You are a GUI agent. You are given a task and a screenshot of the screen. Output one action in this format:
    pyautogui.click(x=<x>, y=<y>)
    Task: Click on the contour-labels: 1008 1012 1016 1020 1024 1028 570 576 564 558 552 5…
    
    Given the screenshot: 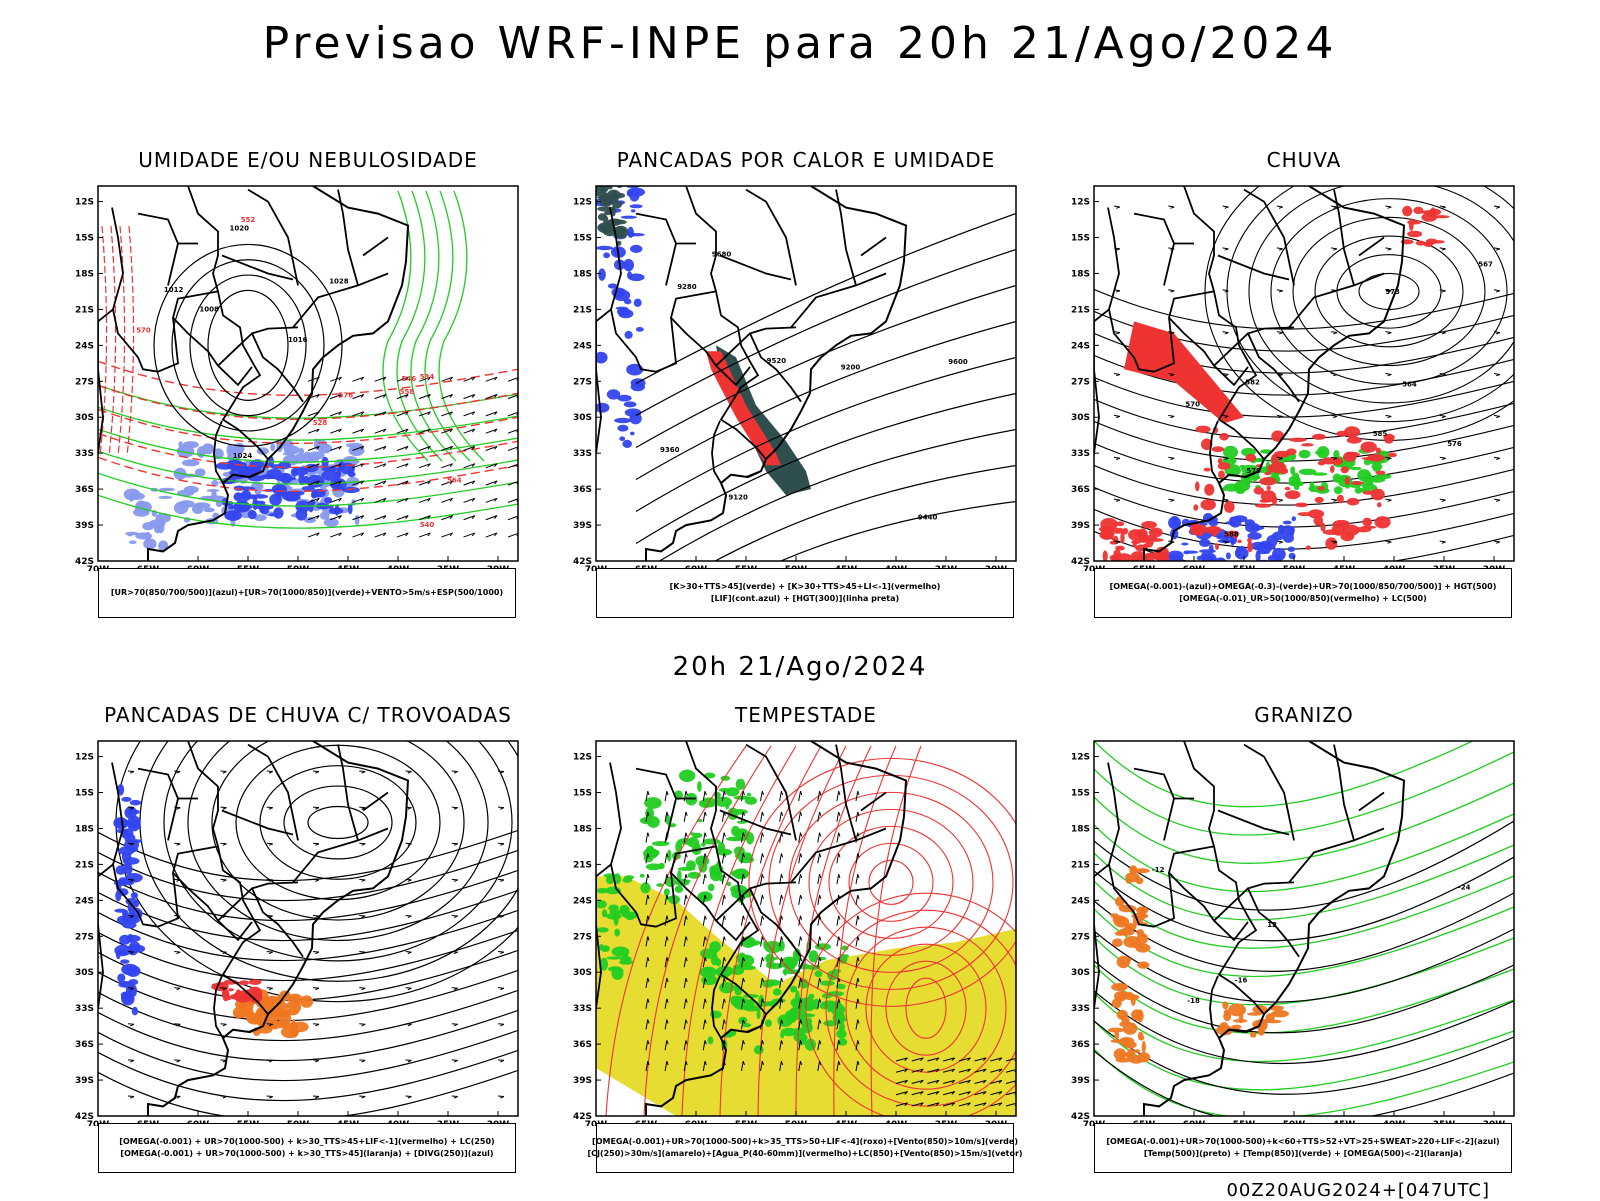 What is the action you would take?
    pyautogui.click(x=299, y=372)
    